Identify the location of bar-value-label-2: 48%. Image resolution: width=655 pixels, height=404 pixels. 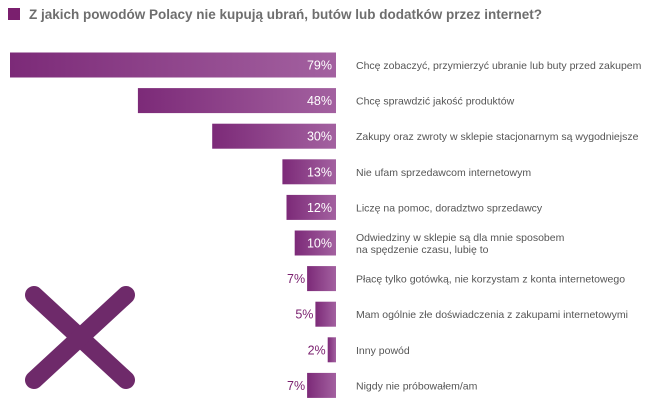
(319, 101).